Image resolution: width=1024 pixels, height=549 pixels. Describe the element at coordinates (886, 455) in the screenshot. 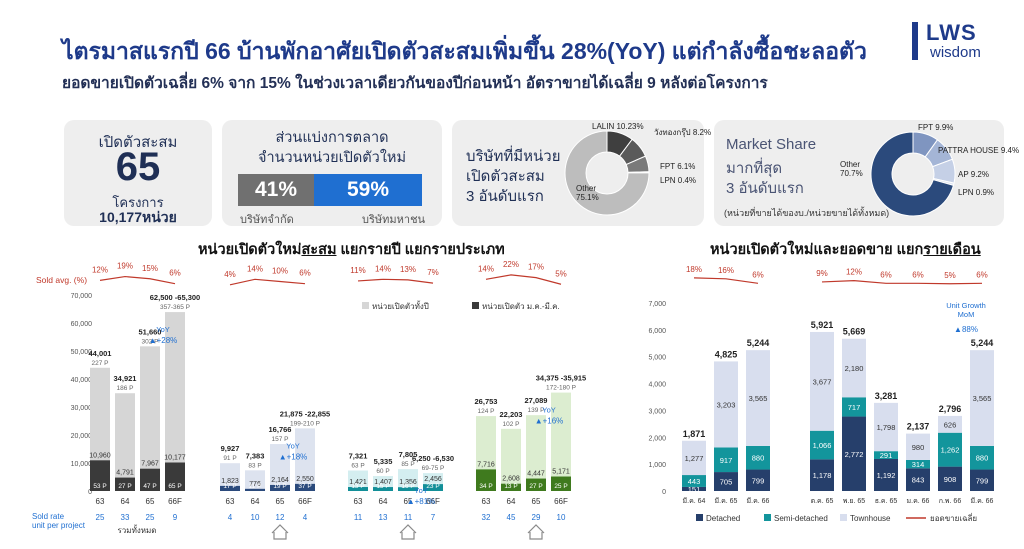

I see `segment-value: 291` at that location.